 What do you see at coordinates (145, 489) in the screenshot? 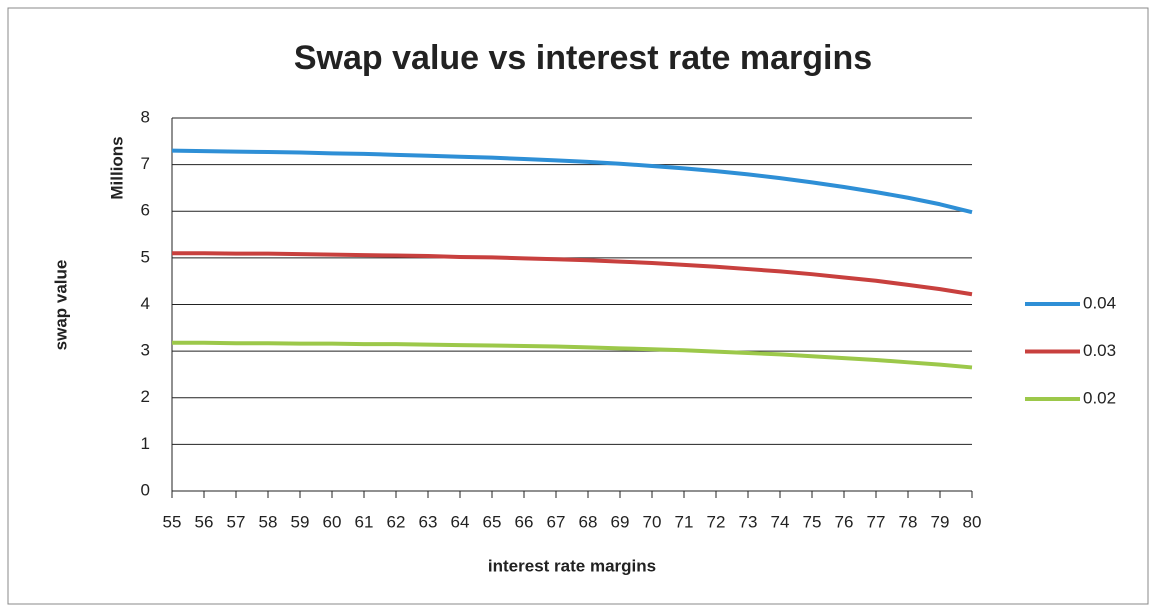
I see `y-tick-label: 0` at bounding box center [145, 489].